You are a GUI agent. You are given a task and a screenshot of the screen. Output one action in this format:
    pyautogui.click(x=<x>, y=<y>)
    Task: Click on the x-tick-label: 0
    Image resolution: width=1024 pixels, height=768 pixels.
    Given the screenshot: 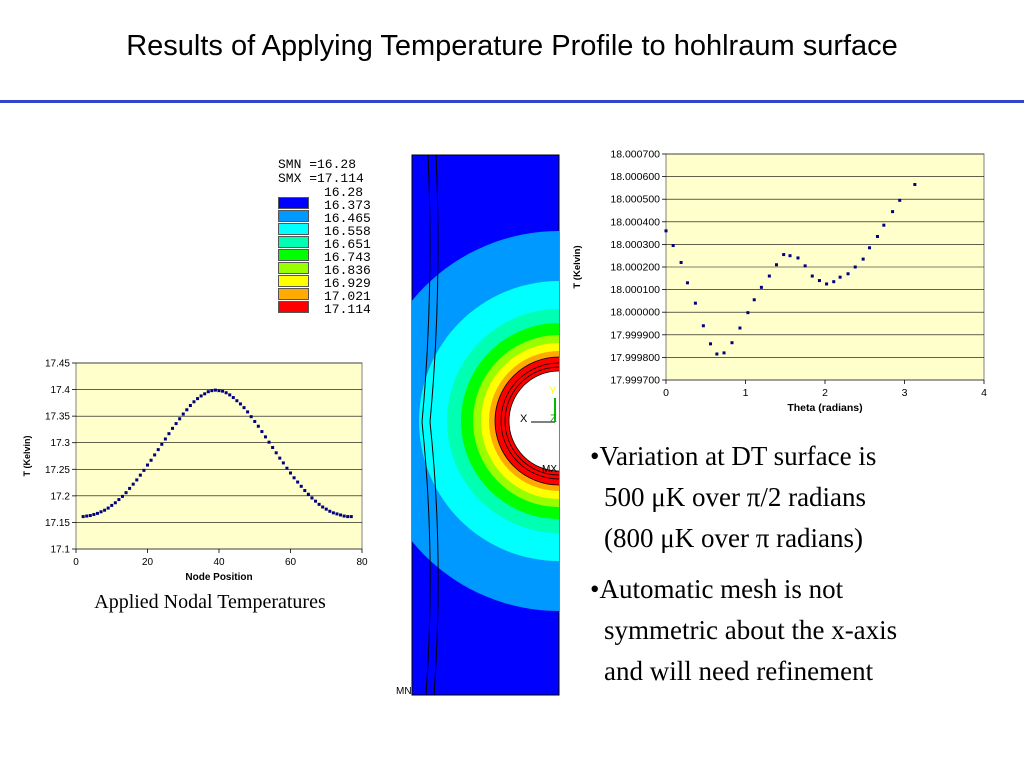 What is the action you would take?
    pyautogui.click(x=666, y=393)
    